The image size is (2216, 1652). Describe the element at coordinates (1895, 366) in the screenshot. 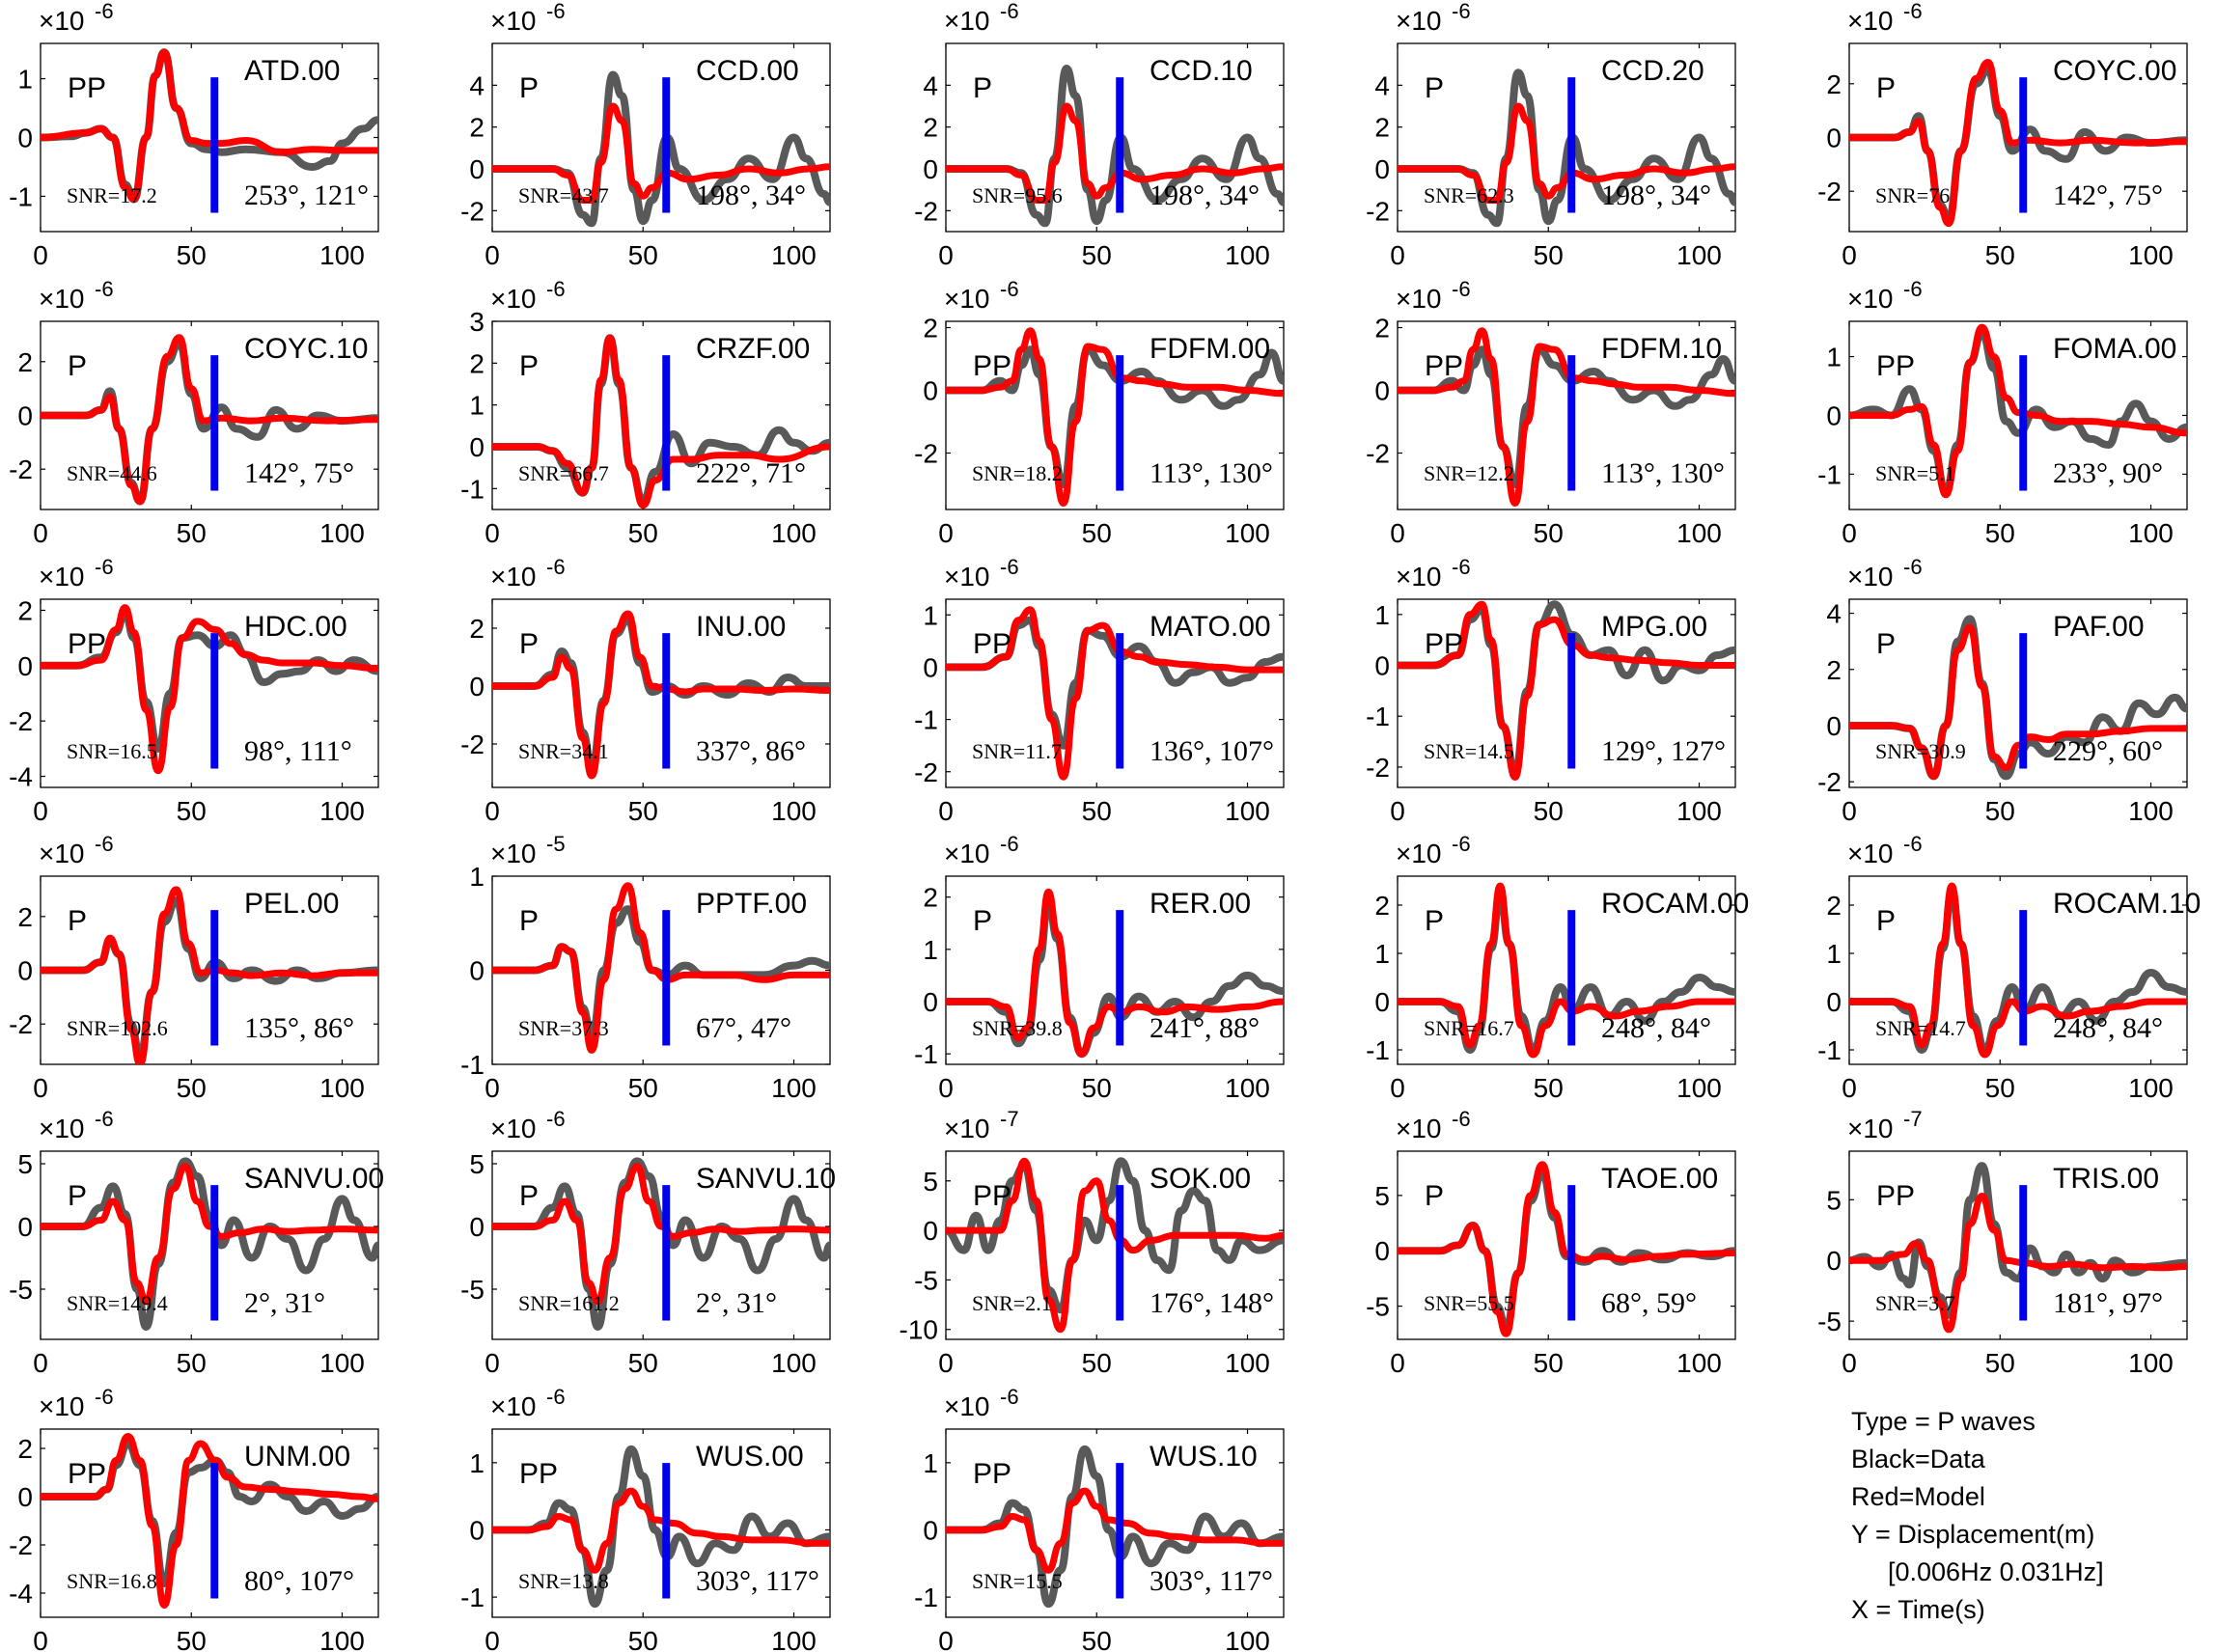

I see `phase-label: PP` at that location.